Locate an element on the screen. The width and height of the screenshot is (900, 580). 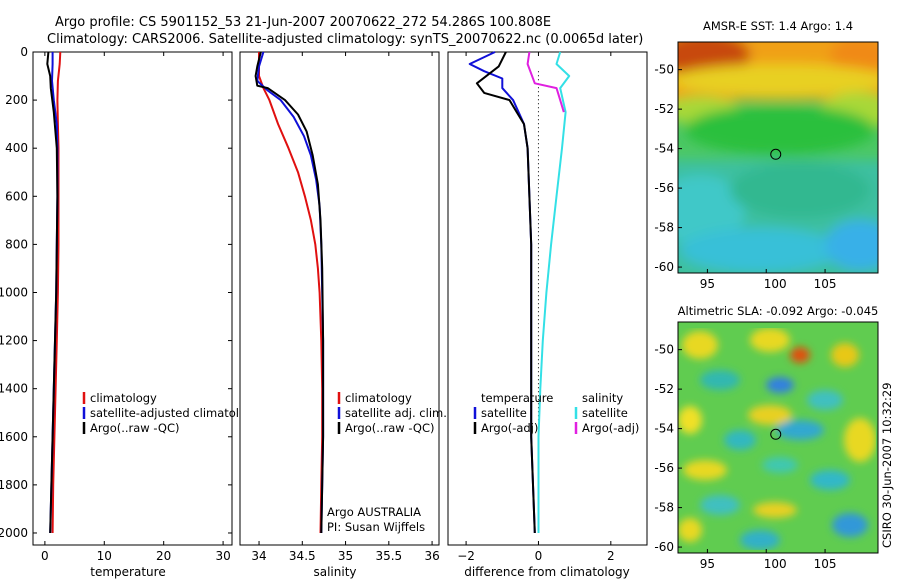
depth-tick-label: 600 is located at coordinates (16, 196).